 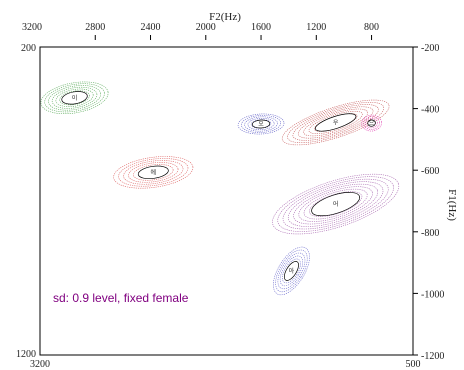 I want to click on y-tick-label: -1200, so click(x=432, y=356).